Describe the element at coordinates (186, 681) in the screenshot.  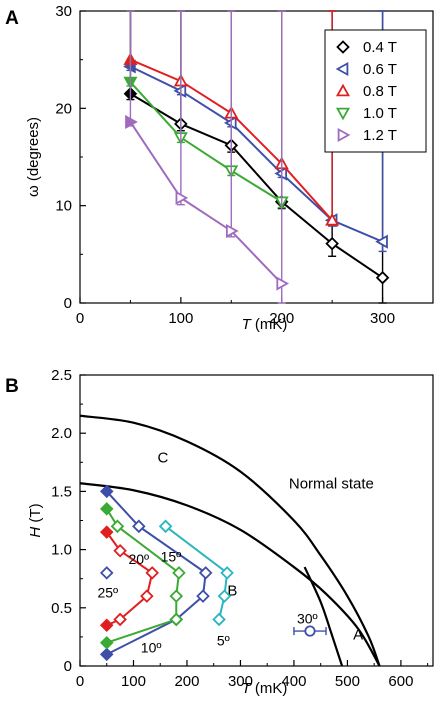
I see `panel-b-x-tick-label: 200` at that location.